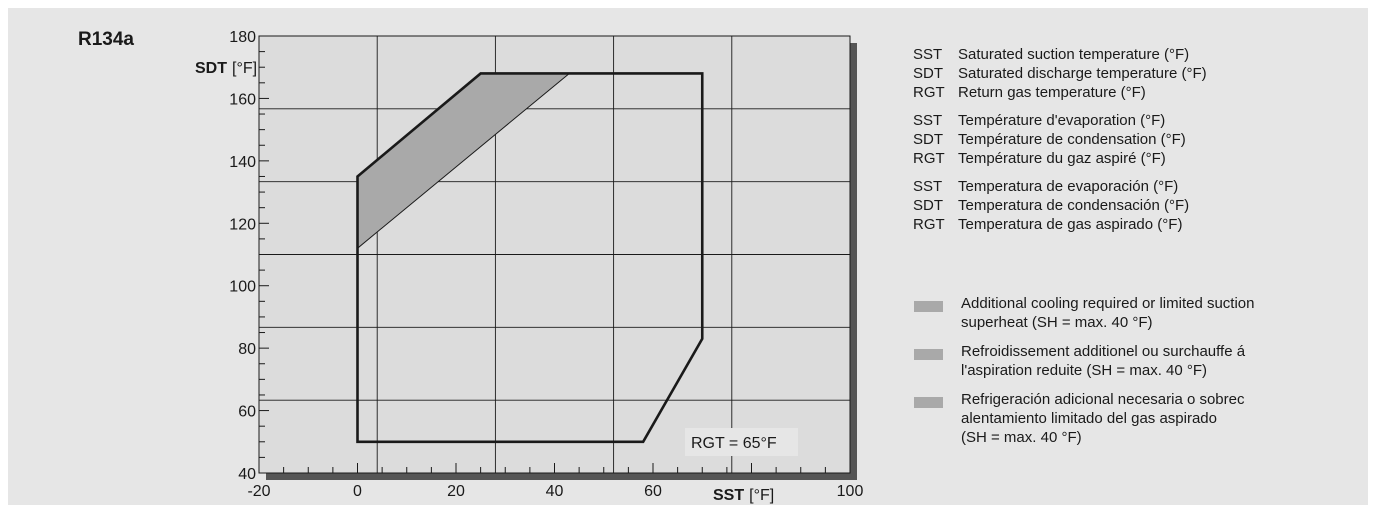 This screenshot has height=514, width=1375. I want to click on x-tick-labels: -20 0 20 40 60 100, so click(555, 491).